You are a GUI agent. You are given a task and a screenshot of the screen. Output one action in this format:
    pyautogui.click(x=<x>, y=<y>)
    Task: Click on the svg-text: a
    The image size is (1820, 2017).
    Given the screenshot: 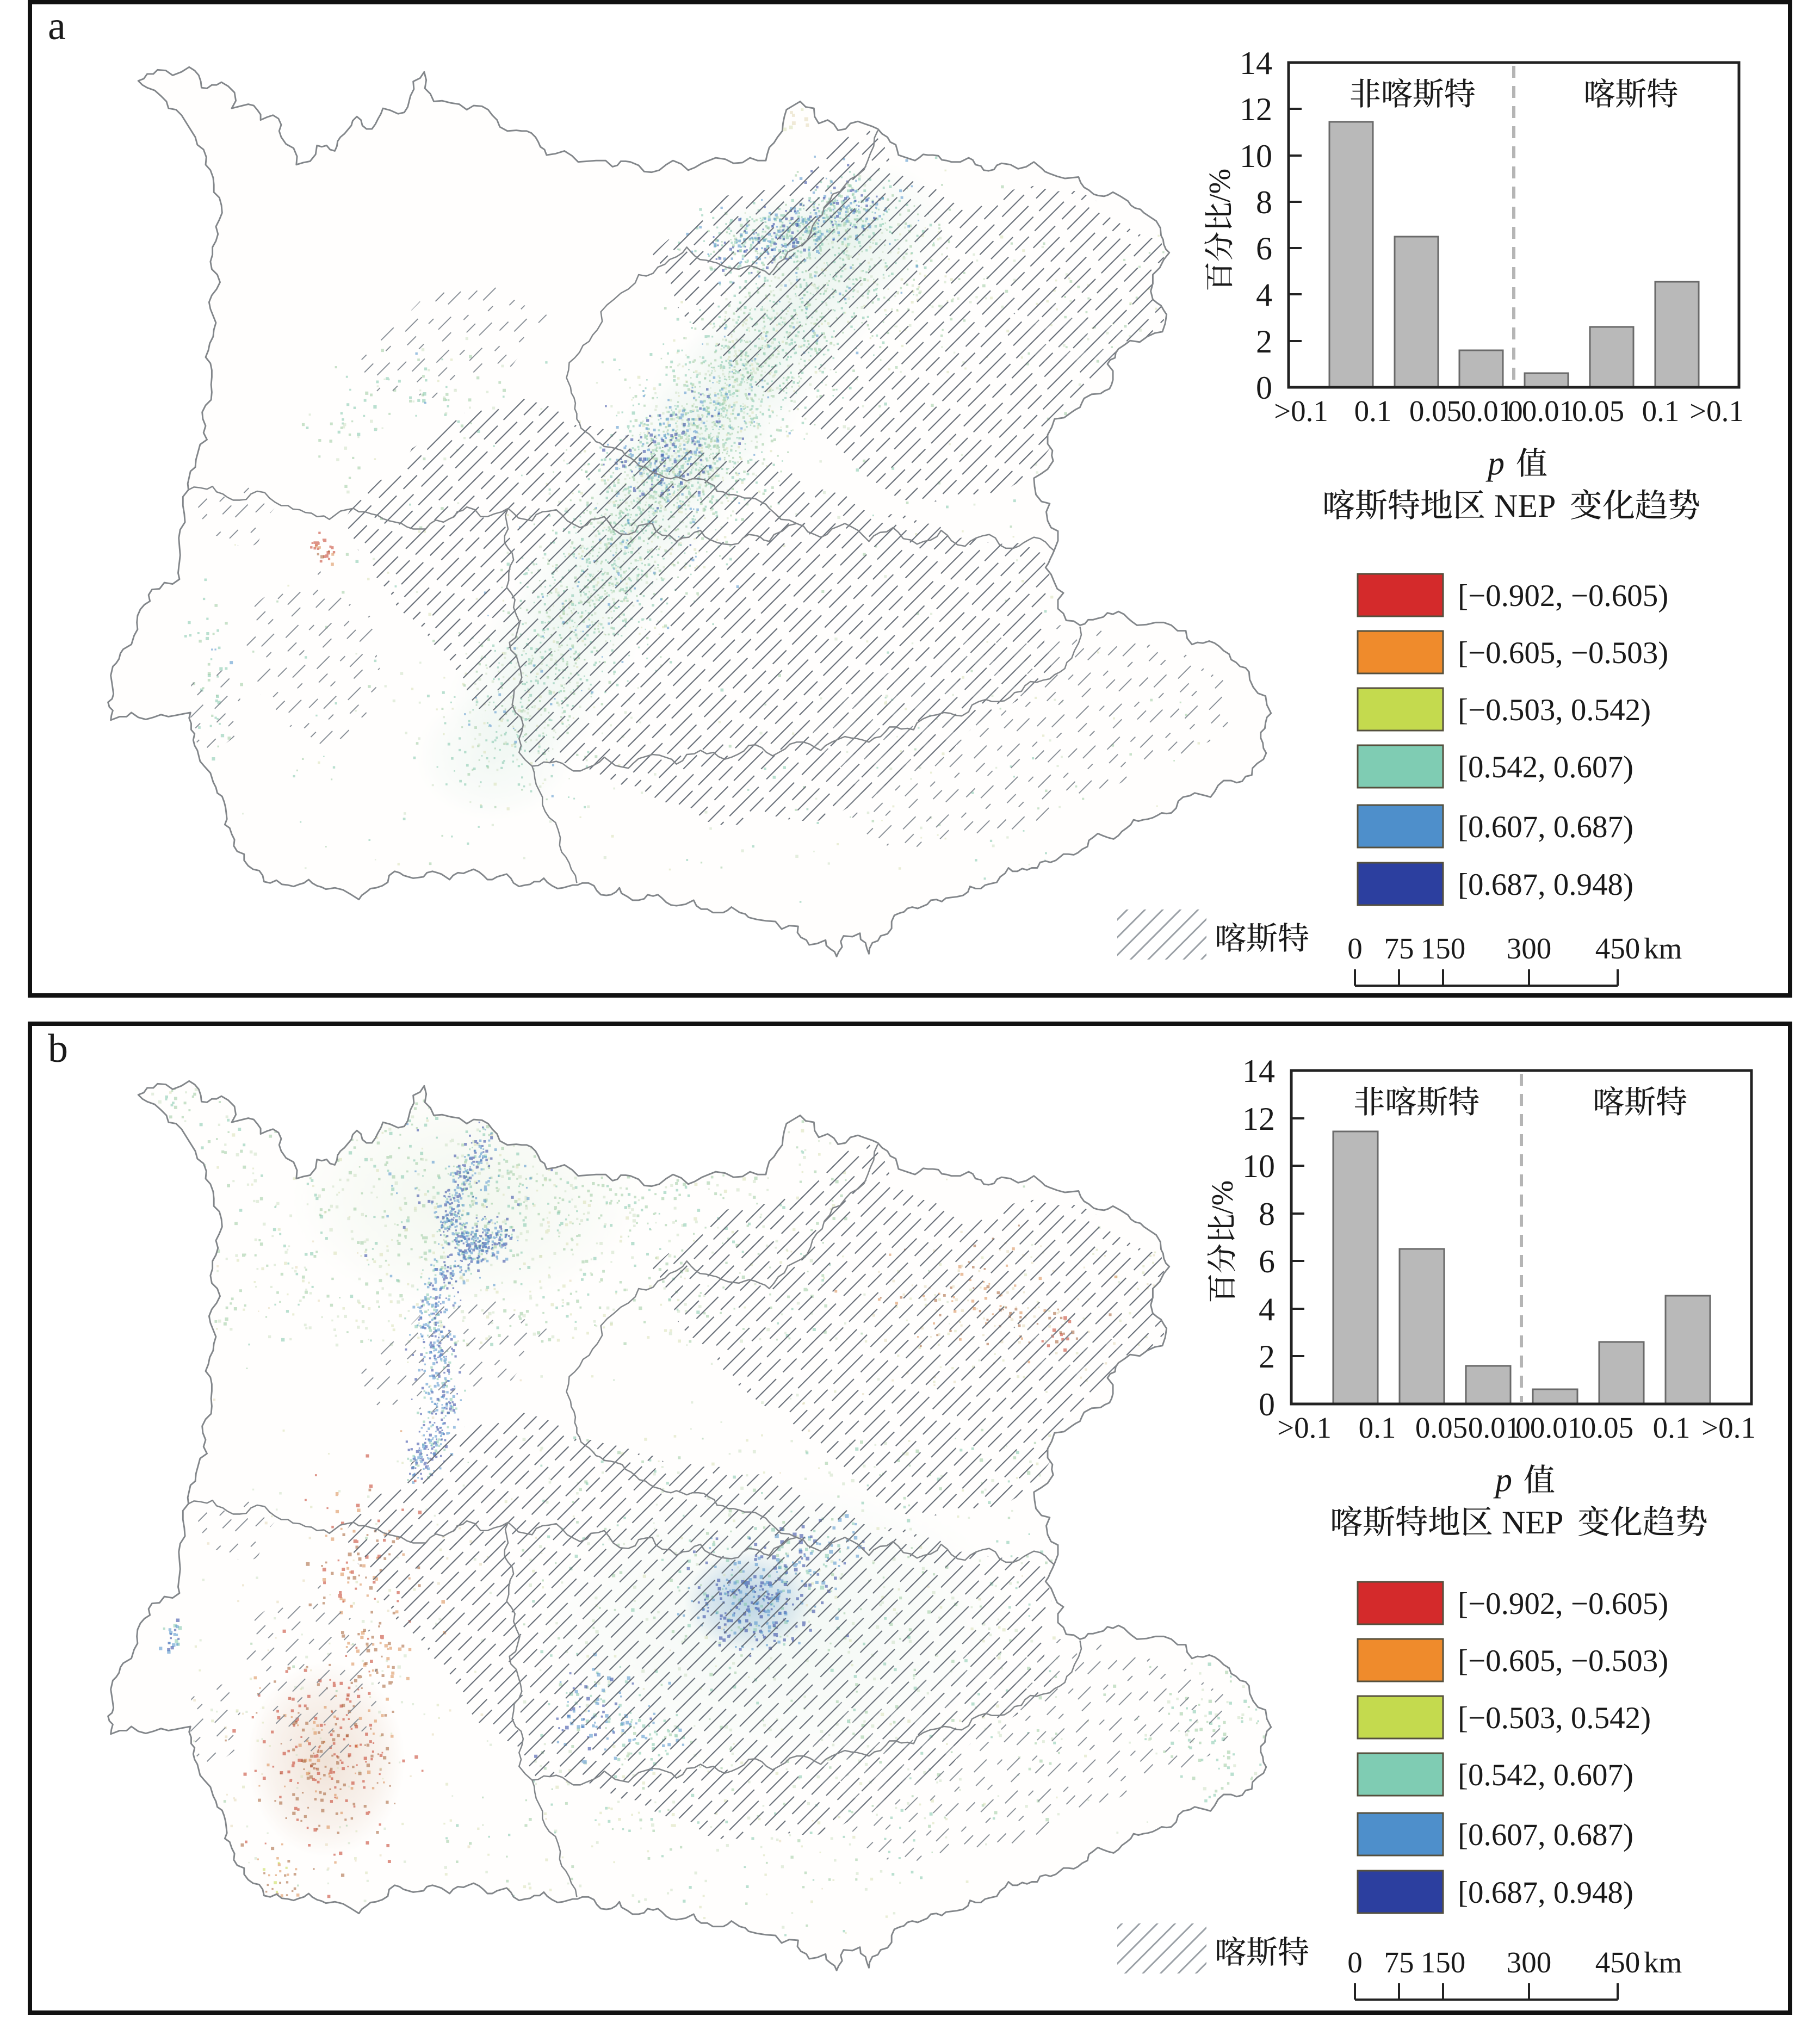 What is the action you would take?
    pyautogui.click(x=57, y=26)
    